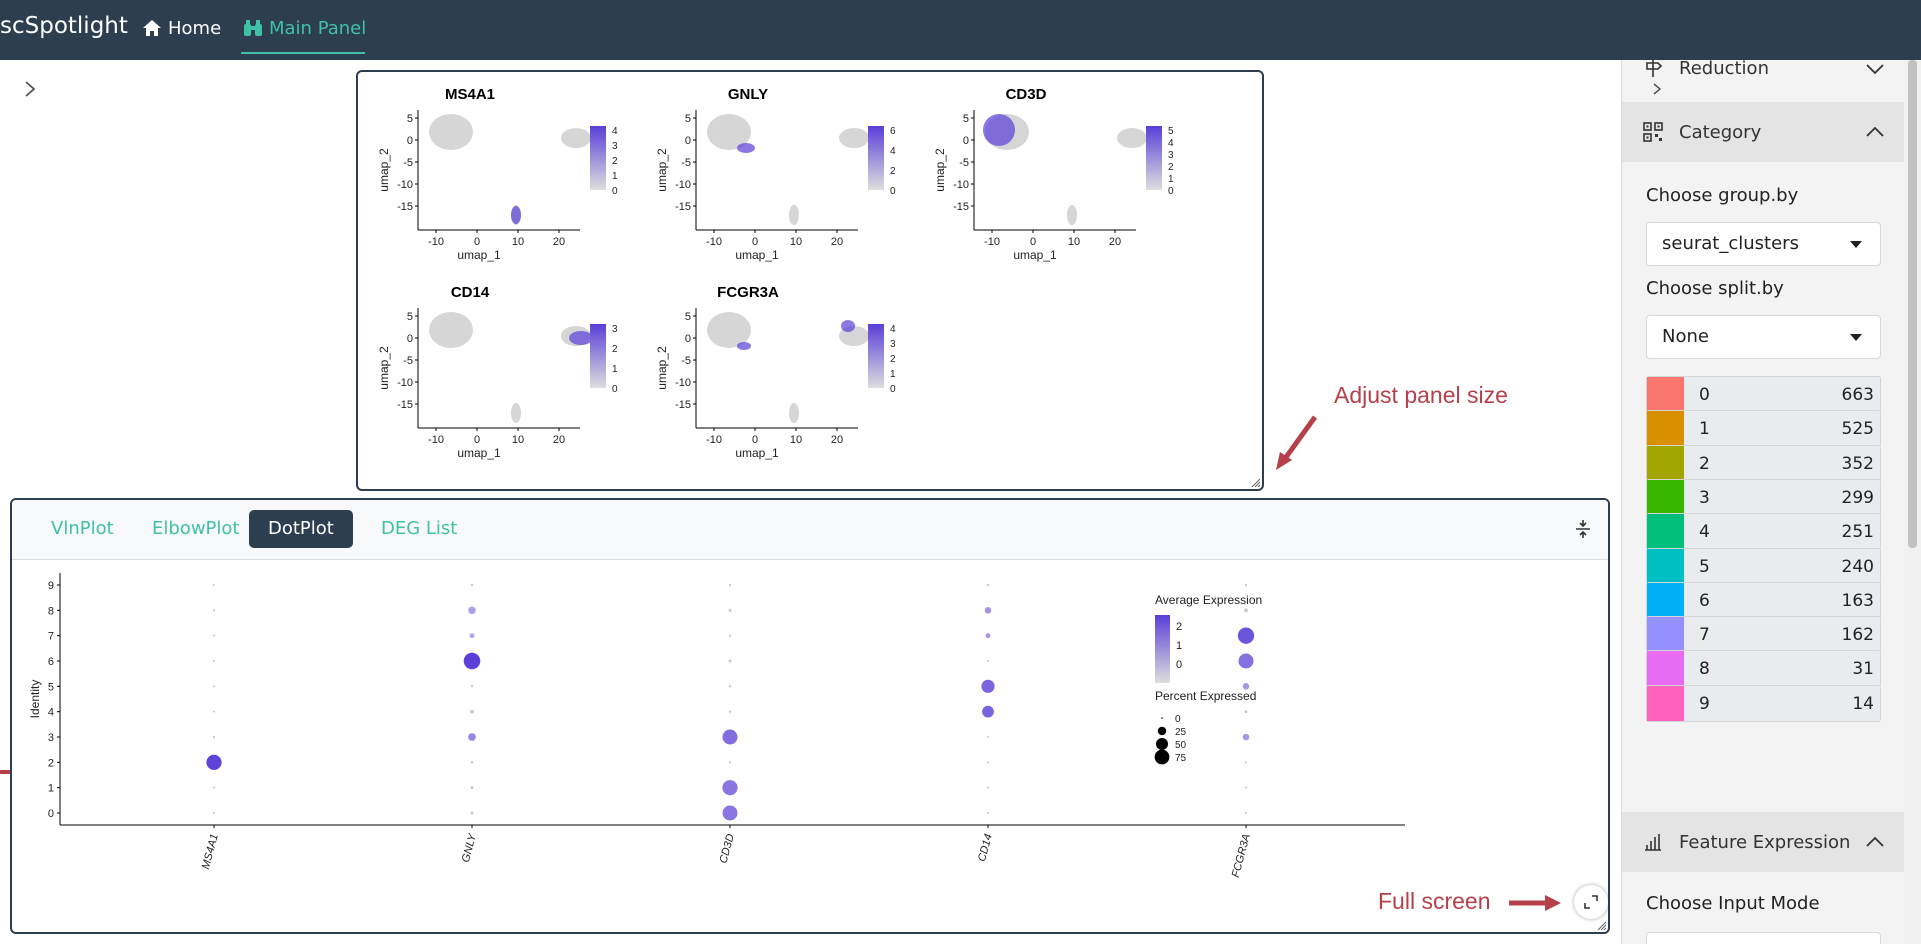 Image resolution: width=1921 pixels, height=944 pixels. What do you see at coordinates (1181, 732) in the screenshot?
I see `size-legend-tick: 25` at bounding box center [1181, 732].